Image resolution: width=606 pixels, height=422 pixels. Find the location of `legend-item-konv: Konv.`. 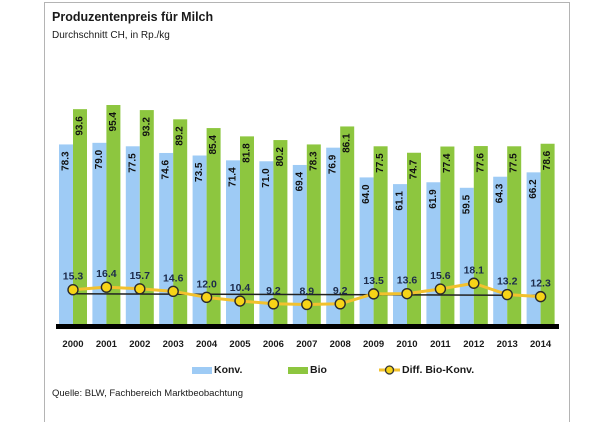

legend-item-konv: Konv. is located at coordinates (217, 370).